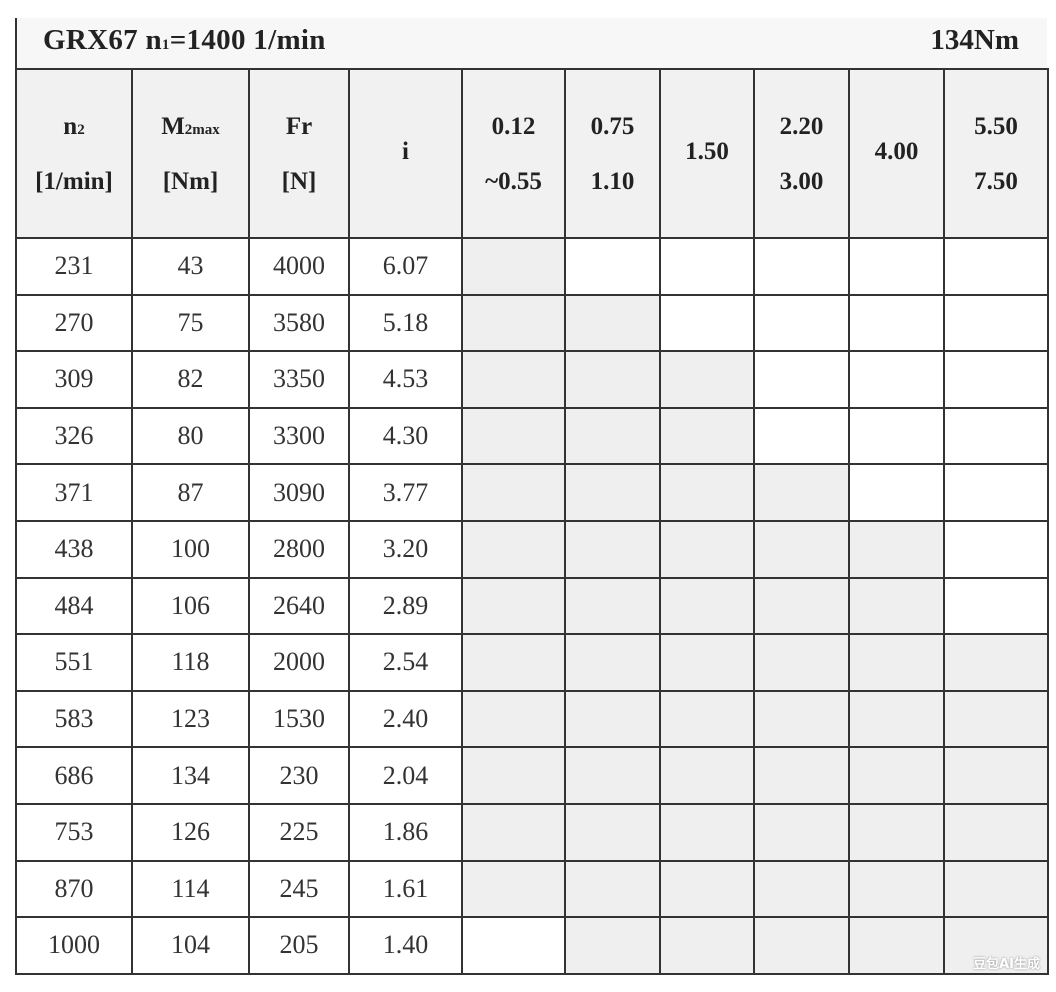  Describe the element at coordinates (74, 662) in the screenshot. I see `cell-n2: 551` at that location.